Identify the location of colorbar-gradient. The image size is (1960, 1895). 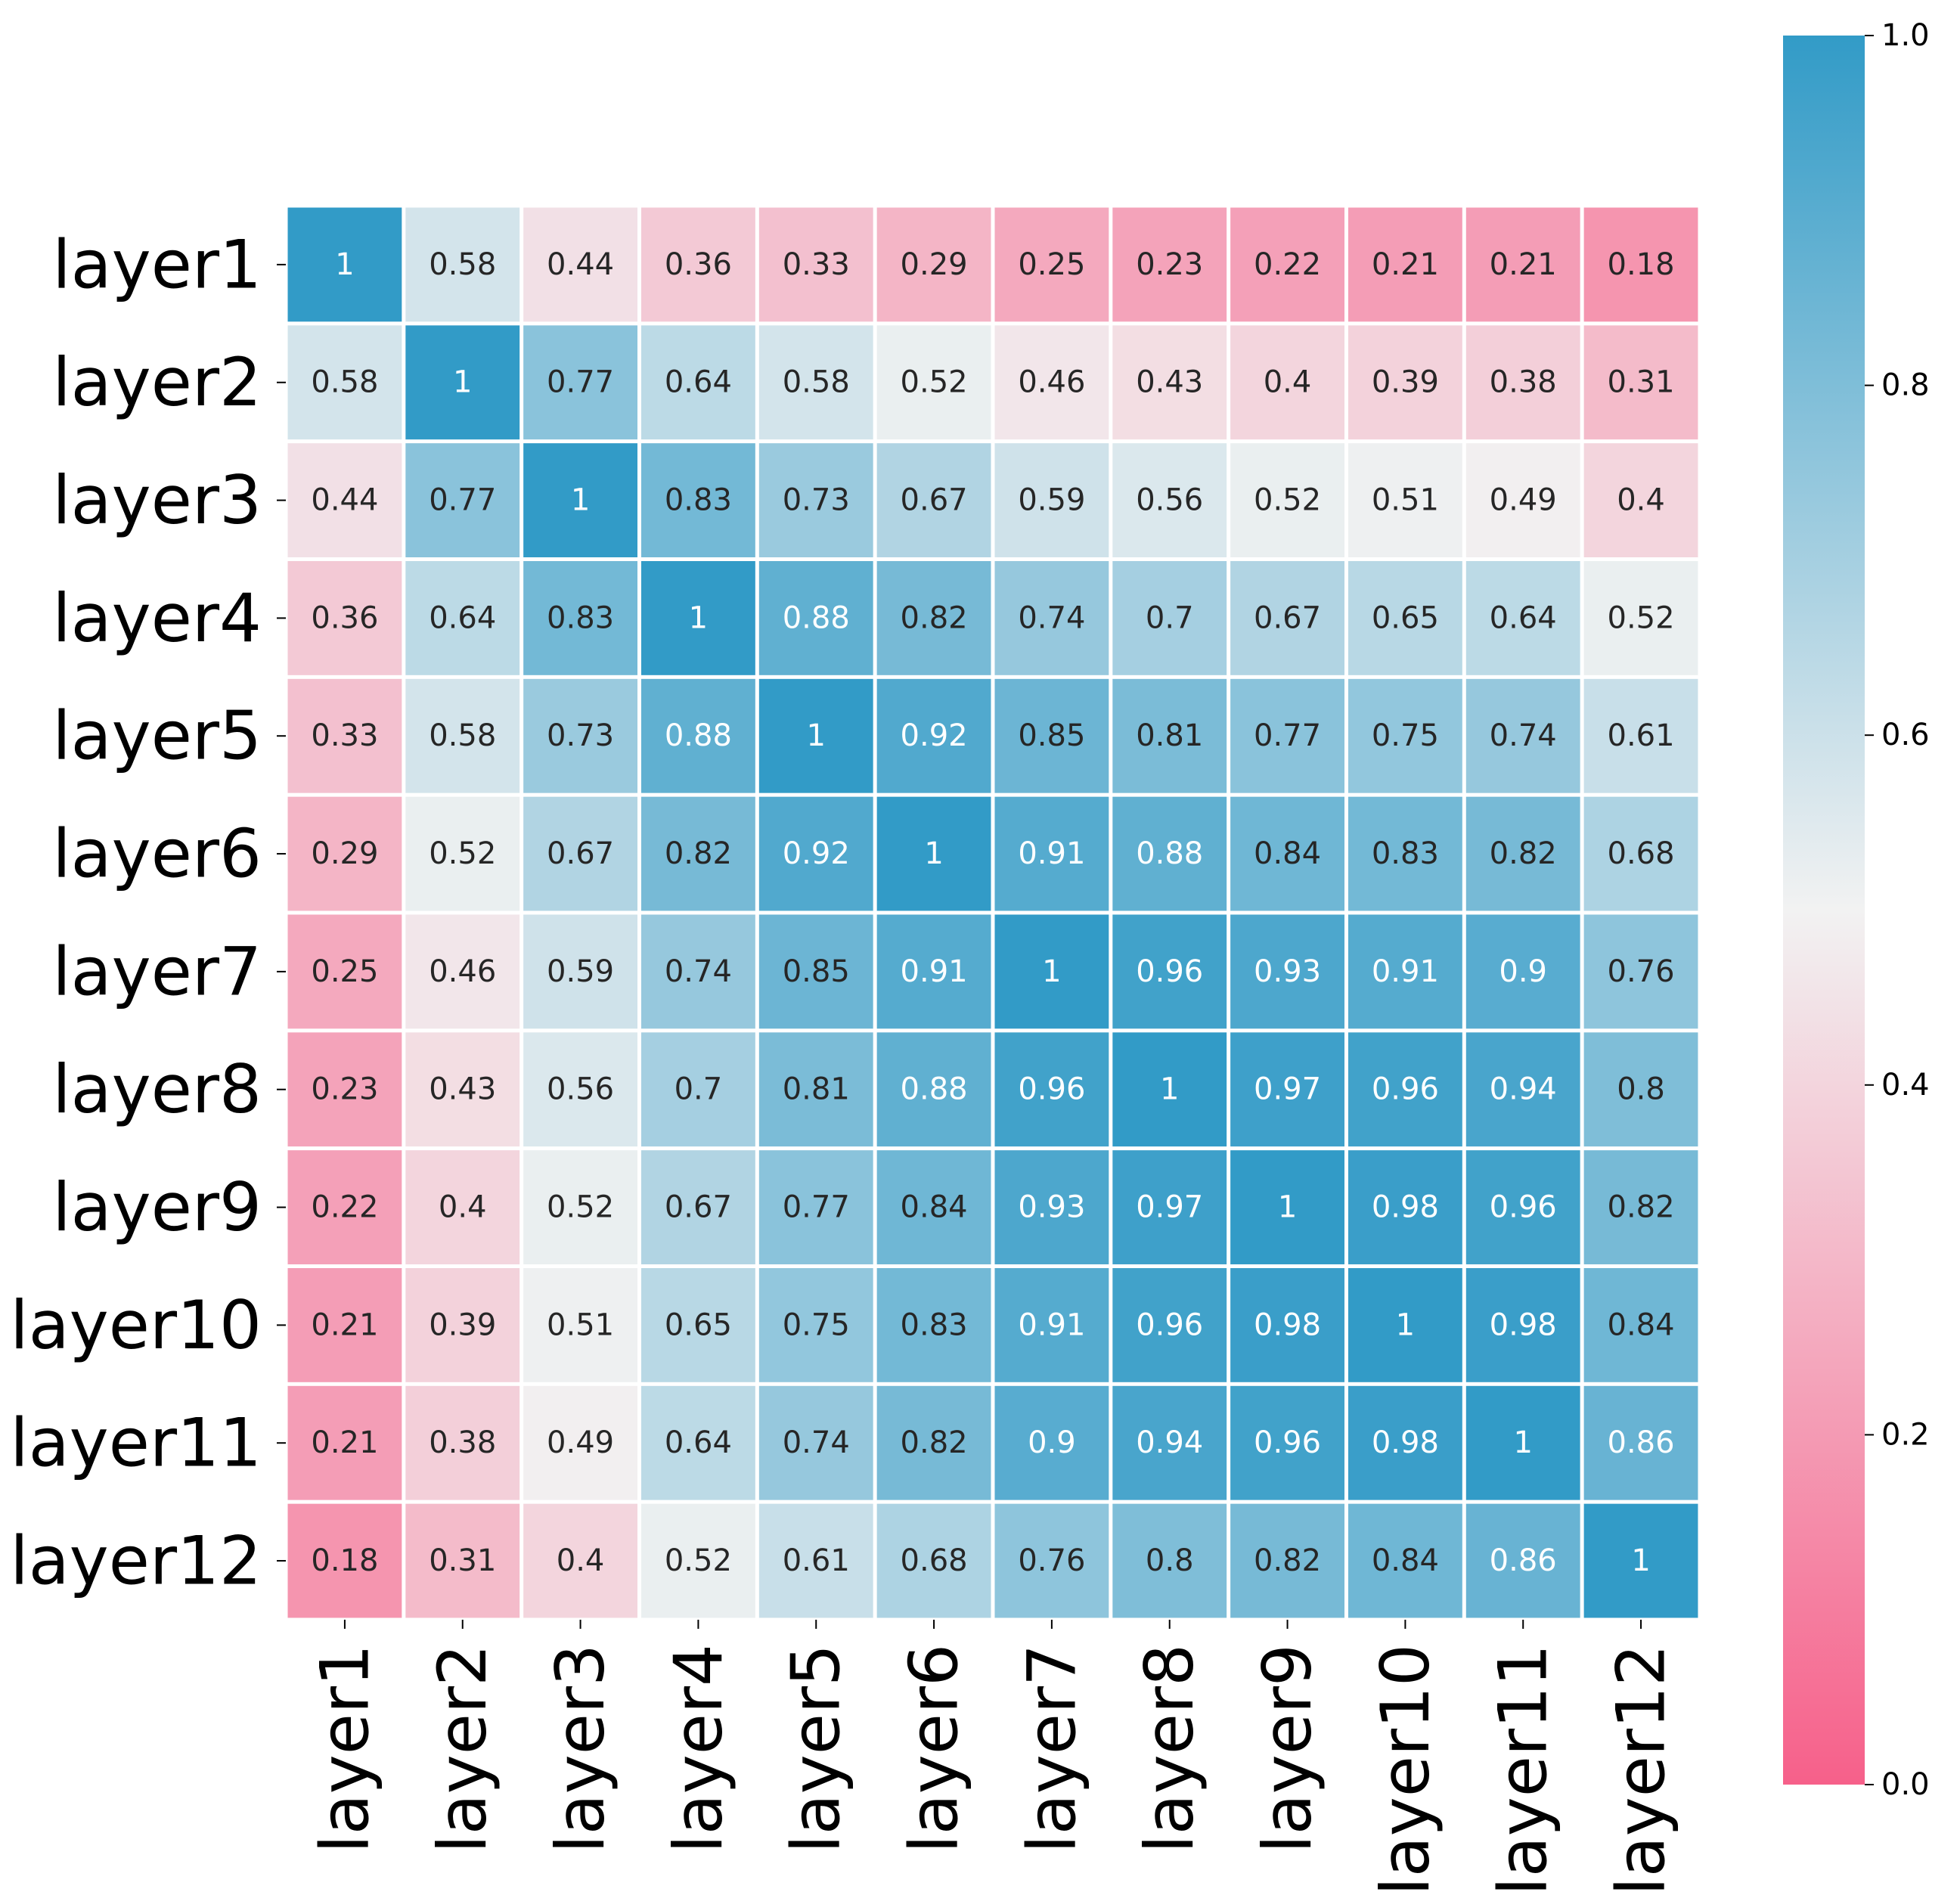
(1824, 911).